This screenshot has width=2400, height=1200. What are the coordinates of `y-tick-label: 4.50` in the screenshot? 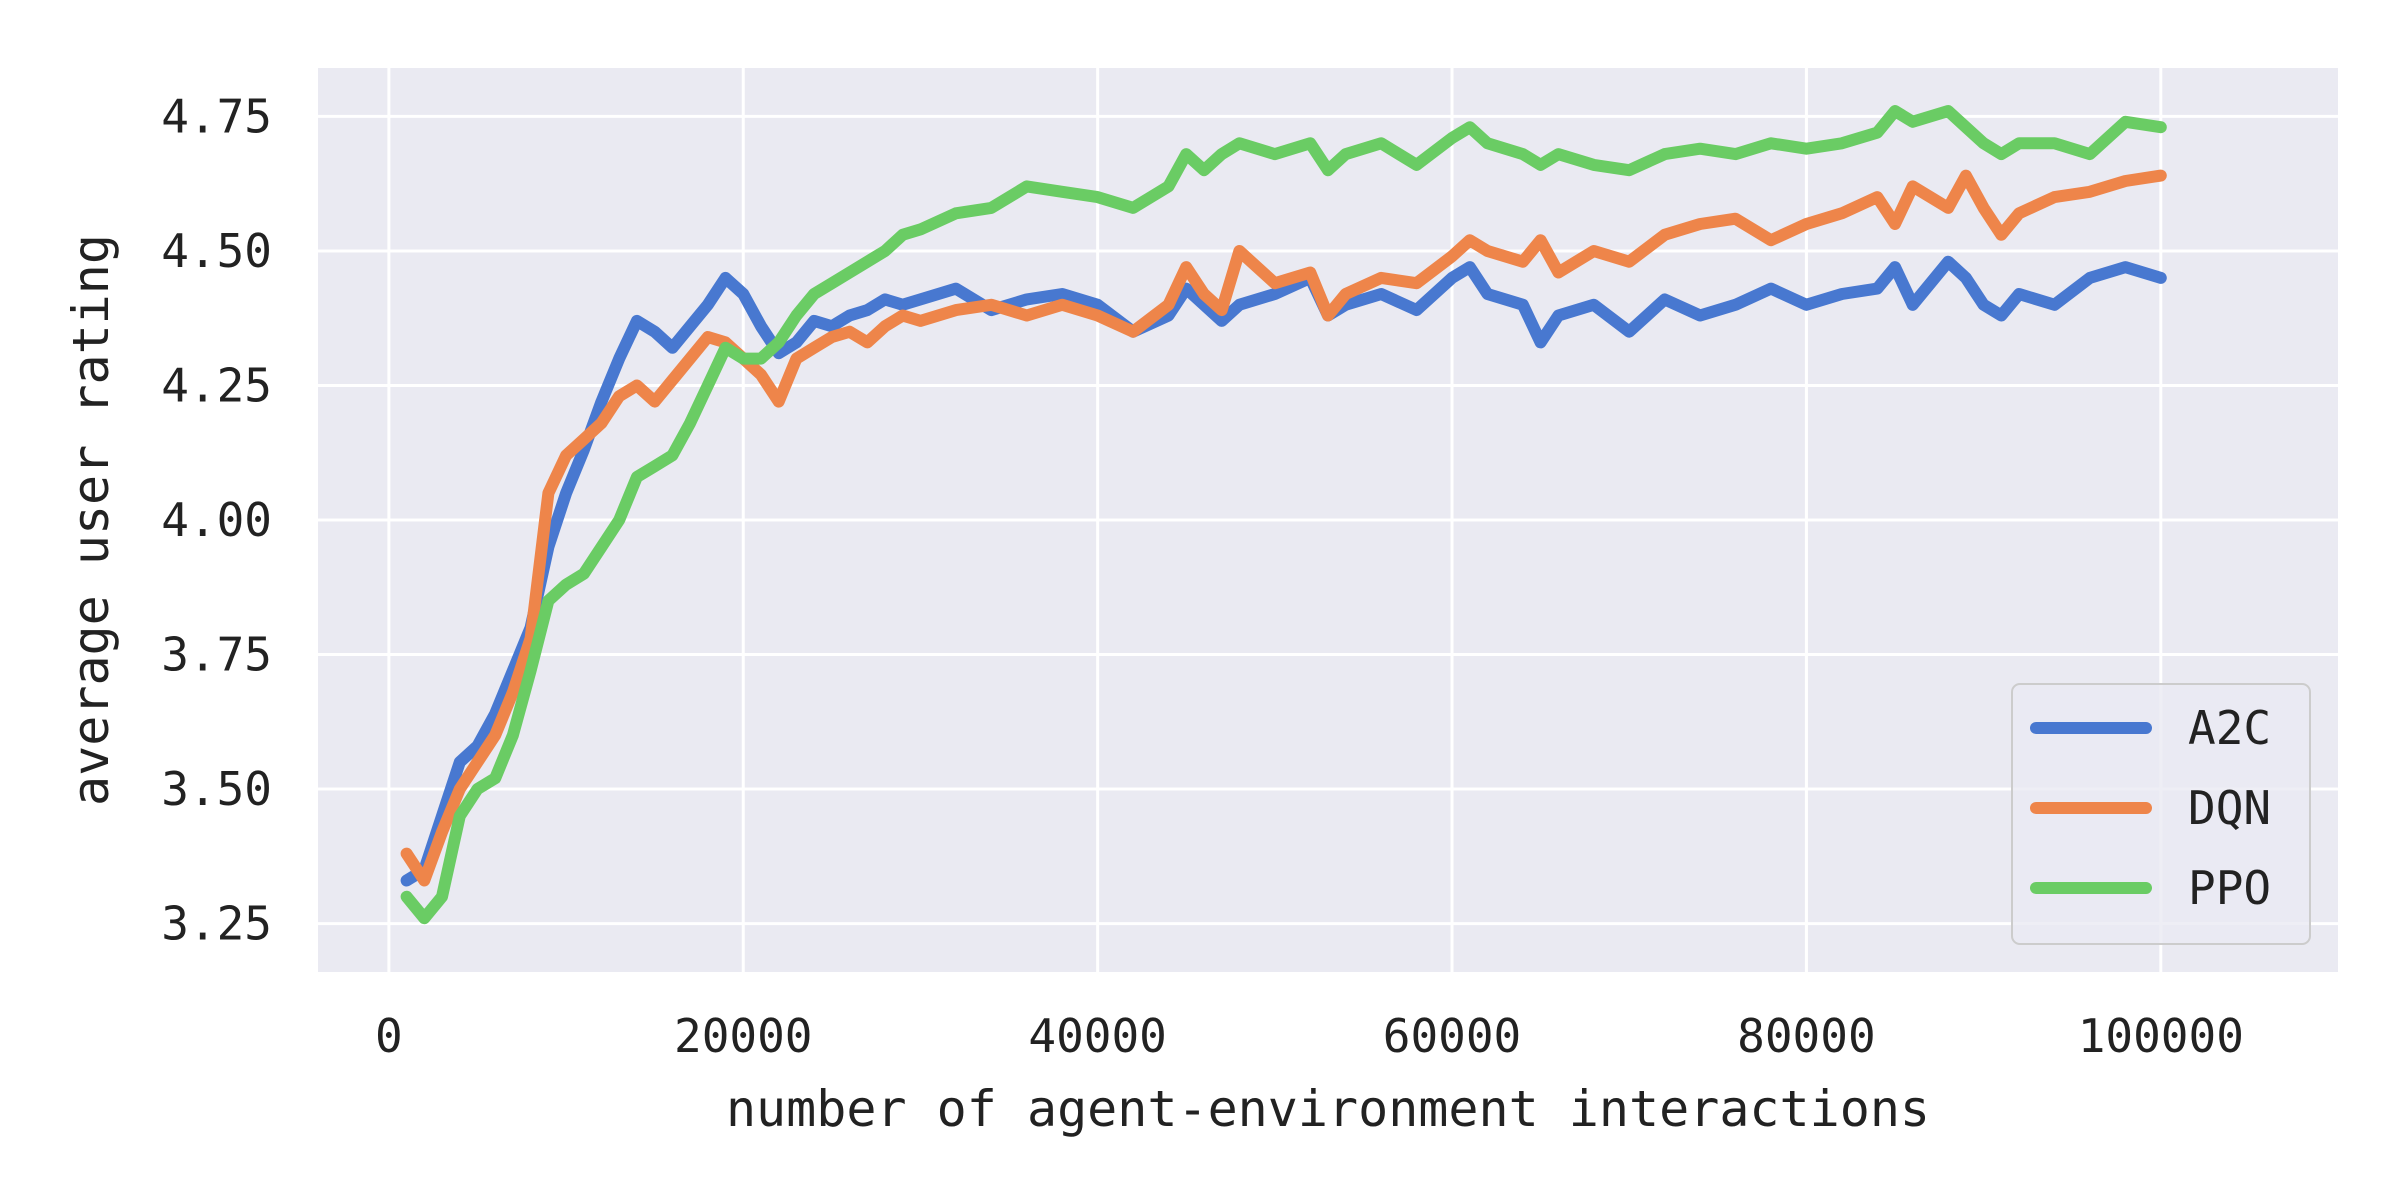 It's located at (216, 251).